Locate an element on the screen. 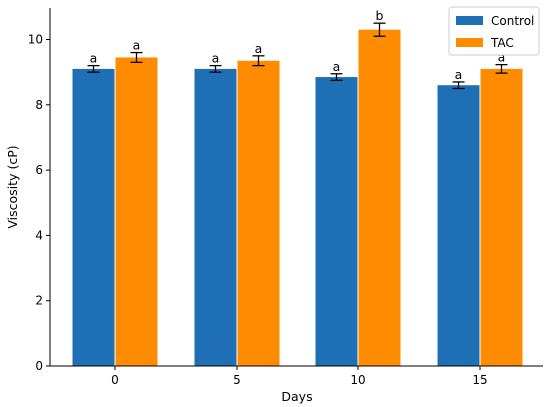 The height and width of the screenshot is (407, 550). significance-label-tac-5: a is located at coordinates (259, 48).